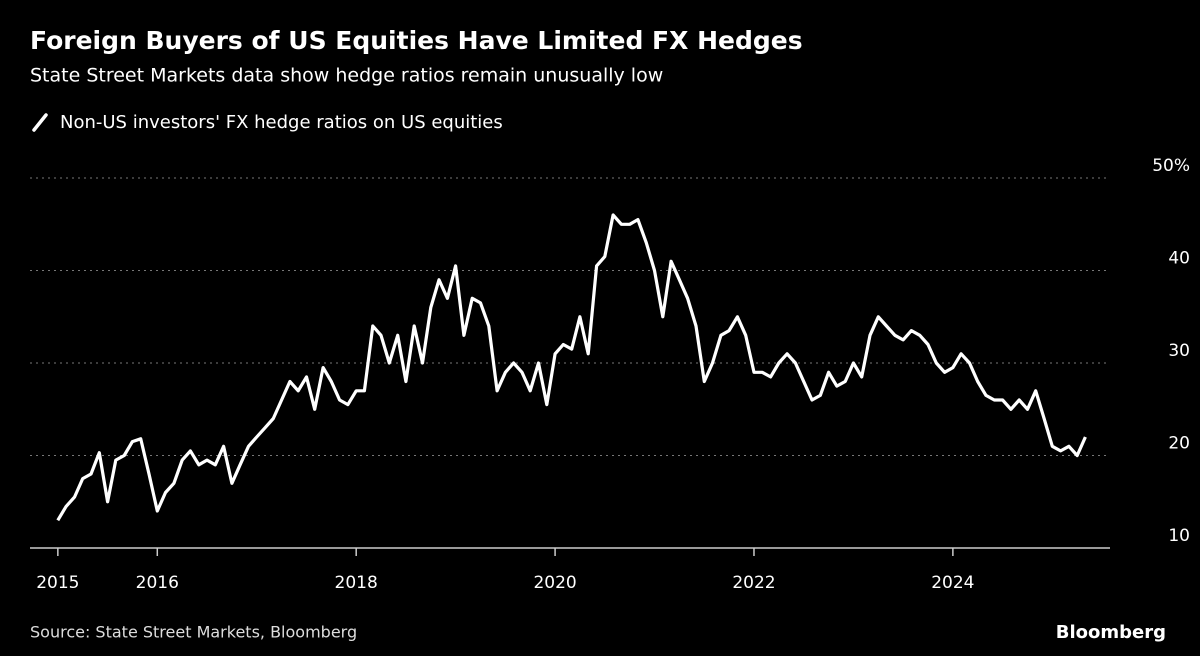 The image size is (1200, 656). I want to click on x-tick-label: 2016, so click(157, 583).